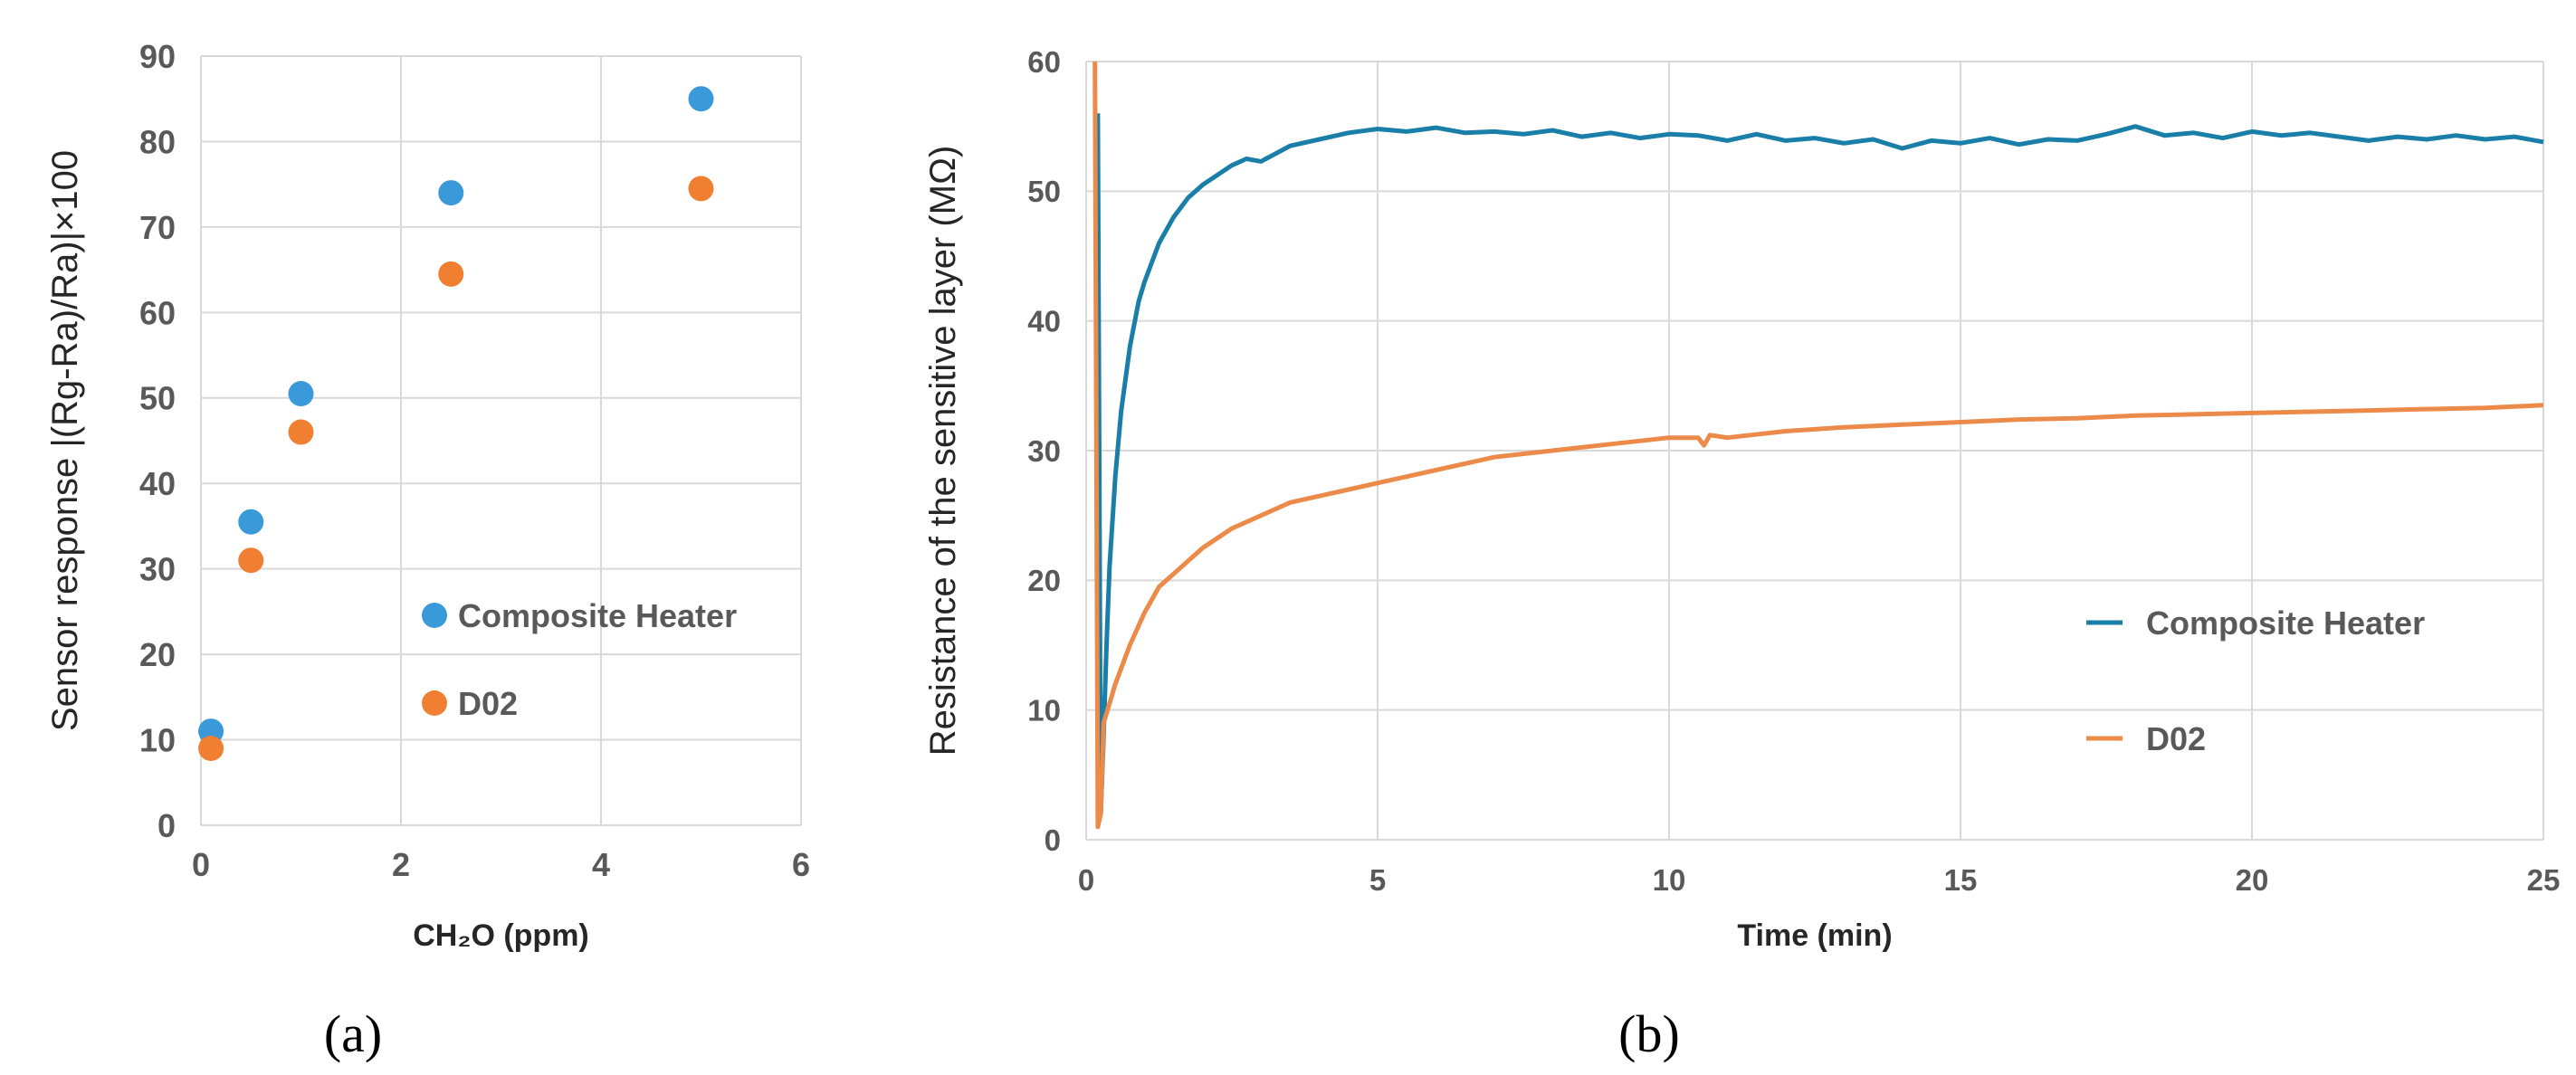 This screenshot has width=2576, height=1075. What do you see at coordinates (2544, 880) in the screenshot?
I see `x-tick-label: 25` at bounding box center [2544, 880].